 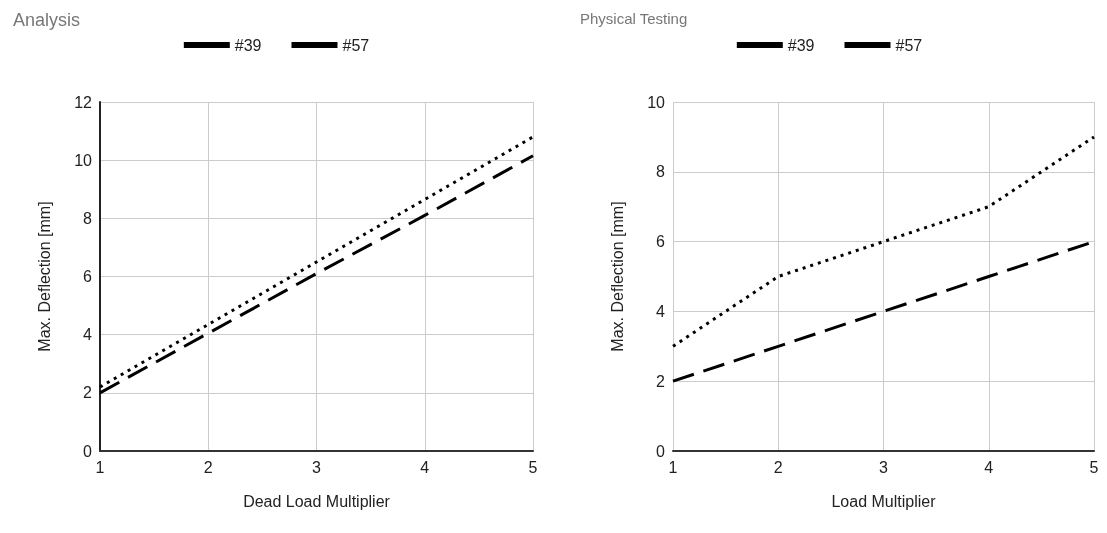 I want to click on chart-title: Analysis, so click(x=47, y=20).